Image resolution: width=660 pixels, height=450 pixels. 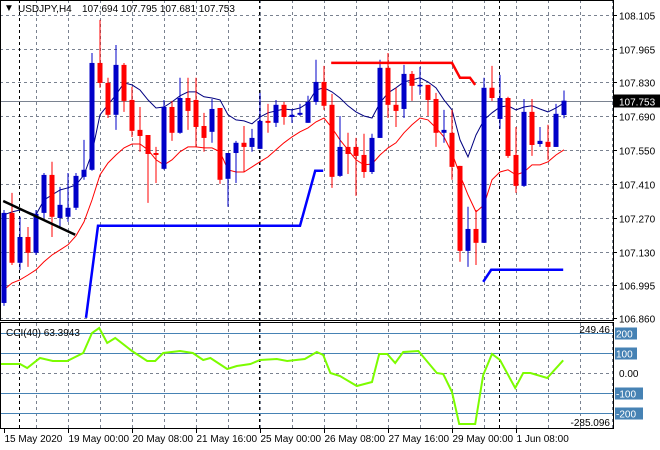 I want to click on cci-level-badge, so click(x=629, y=413).